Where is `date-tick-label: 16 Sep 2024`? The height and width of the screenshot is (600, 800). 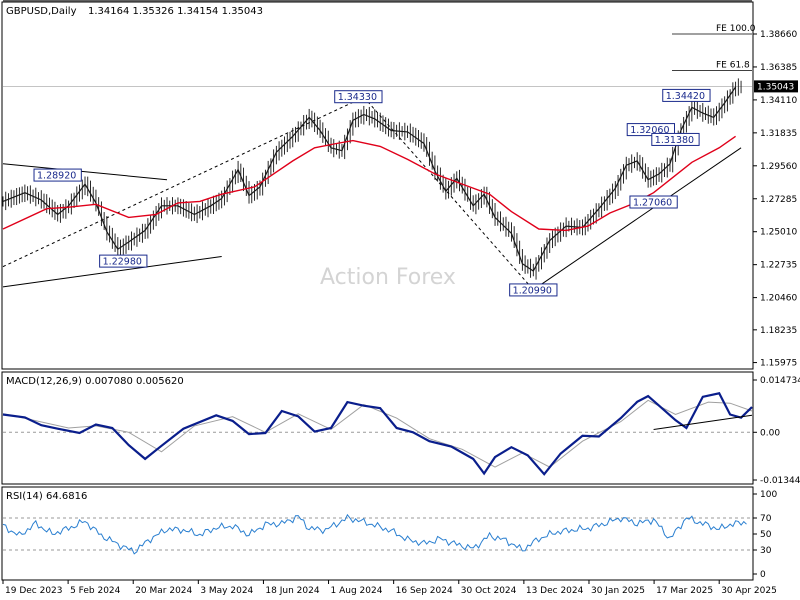
date-tick-label: 16 Sep 2024 is located at coordinates (424, 591).